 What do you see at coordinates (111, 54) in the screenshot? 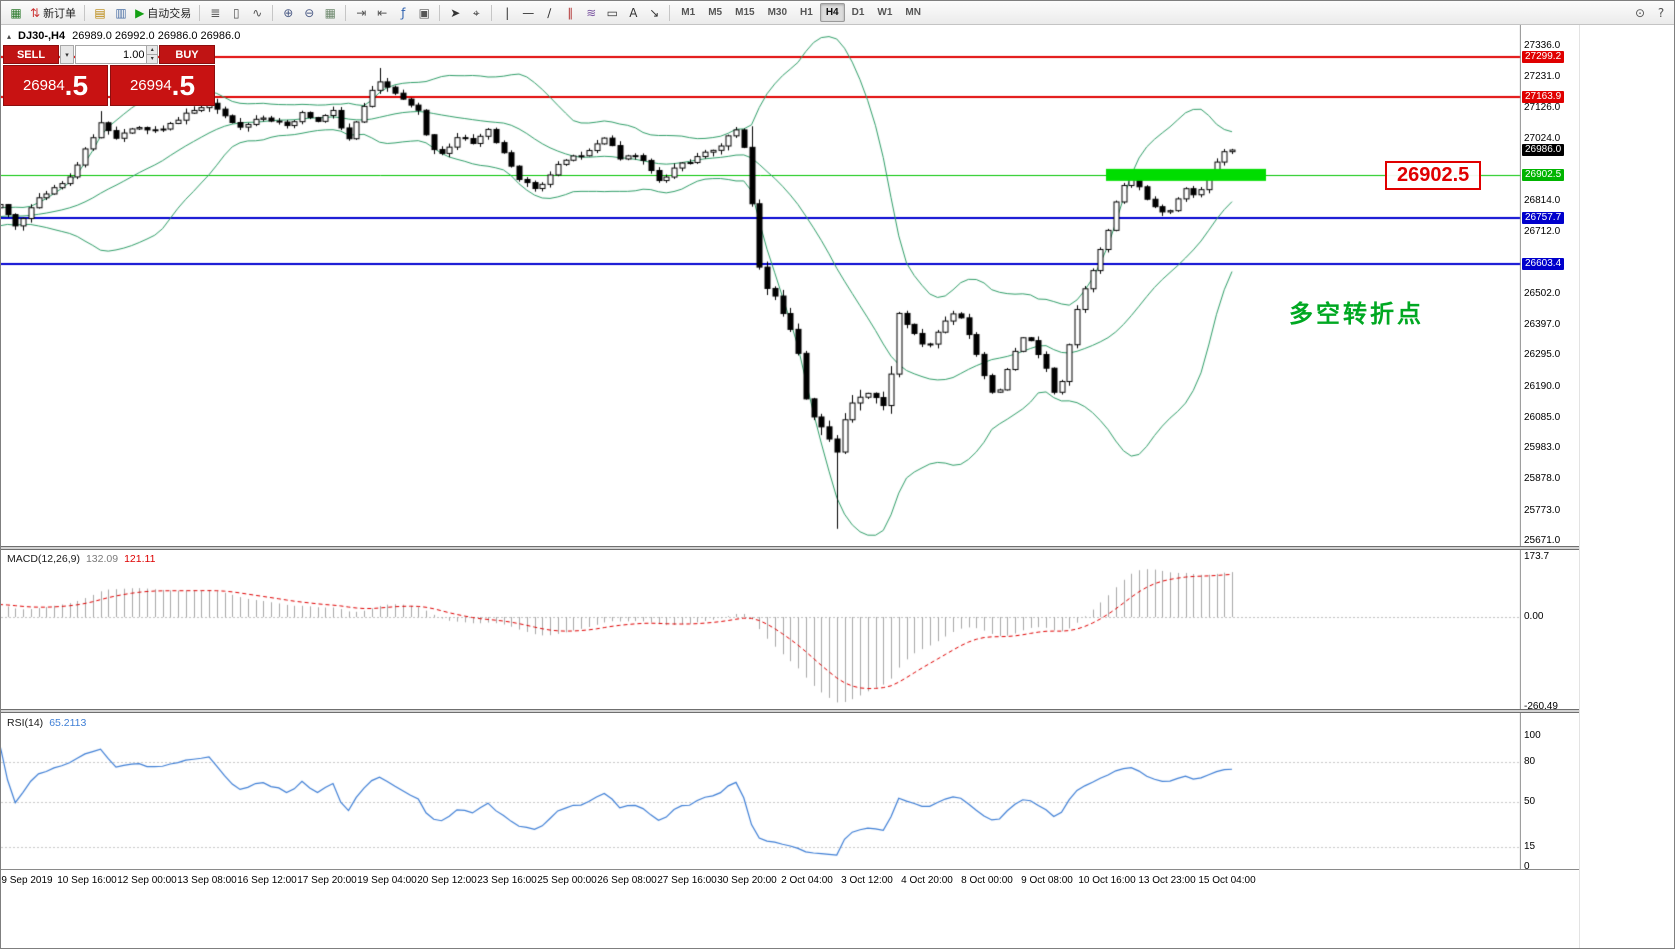
I see `volume-input` at bounding box center [111, 54].